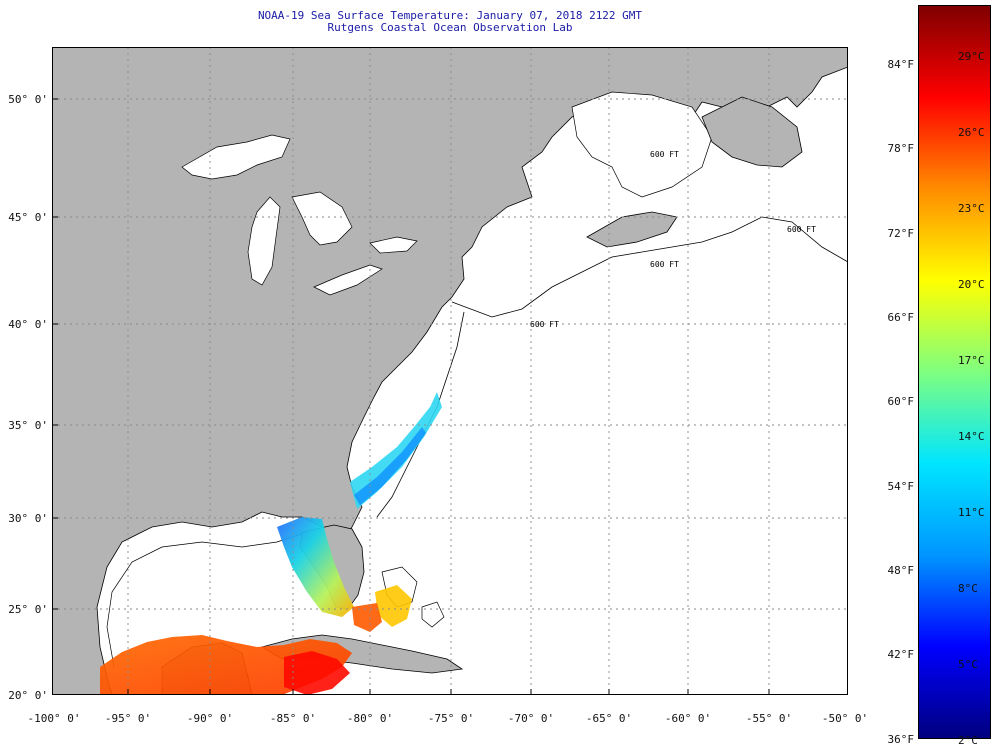 Image resolution: width=1000 pixels, height=754 pixels. What do you see at coordinates (531, 718) in the screenshot?
I see `lon-label-70: -70° 0'` at bounding box center [531, 718].